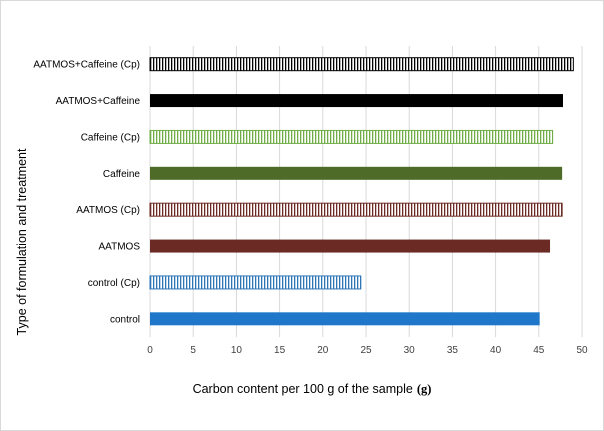  What do you see at coordinates (453, 350) in the screenshot?
I see `x-tick-label: 35` at bounding box center [453, 350].